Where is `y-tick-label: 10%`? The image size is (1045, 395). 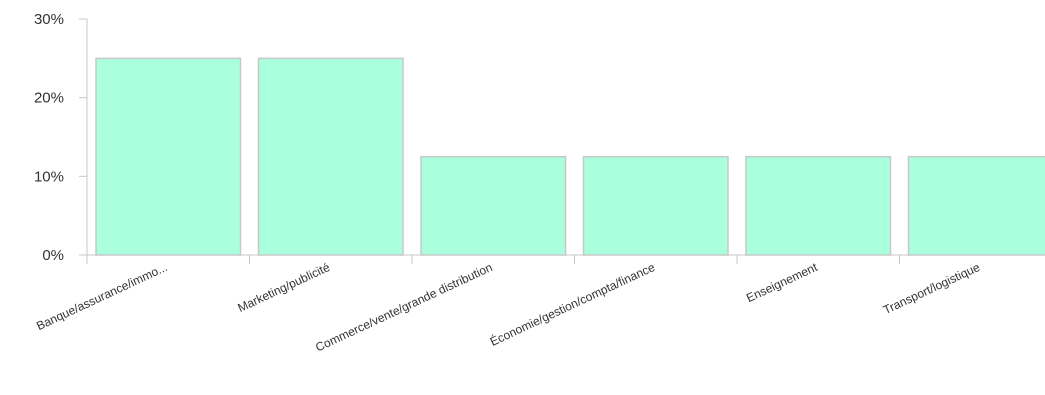
y-tick-label: 10% is located at coordinates (49, 176).